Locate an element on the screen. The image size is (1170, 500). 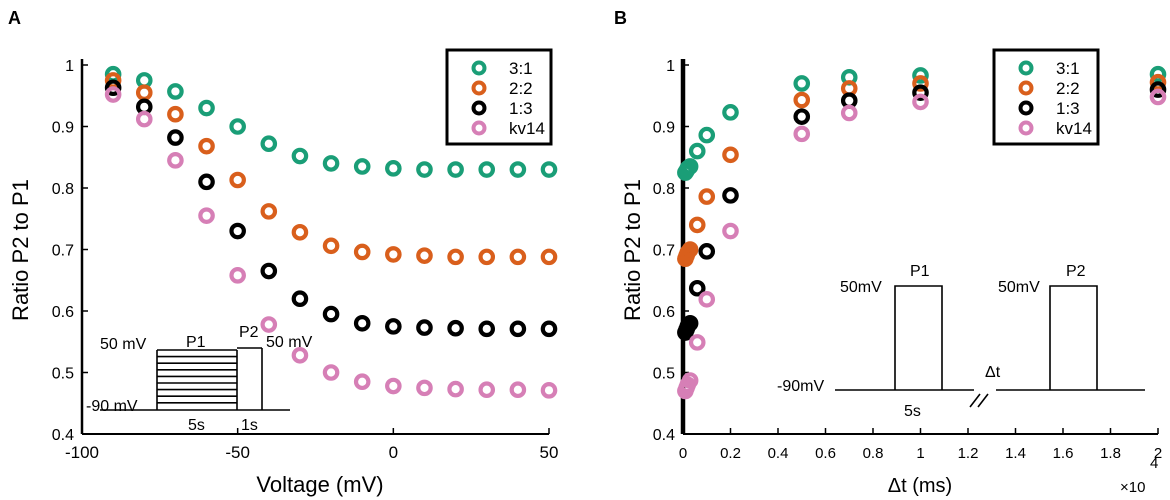
legend-label: kv14 is located at coordinates (1074, 128).